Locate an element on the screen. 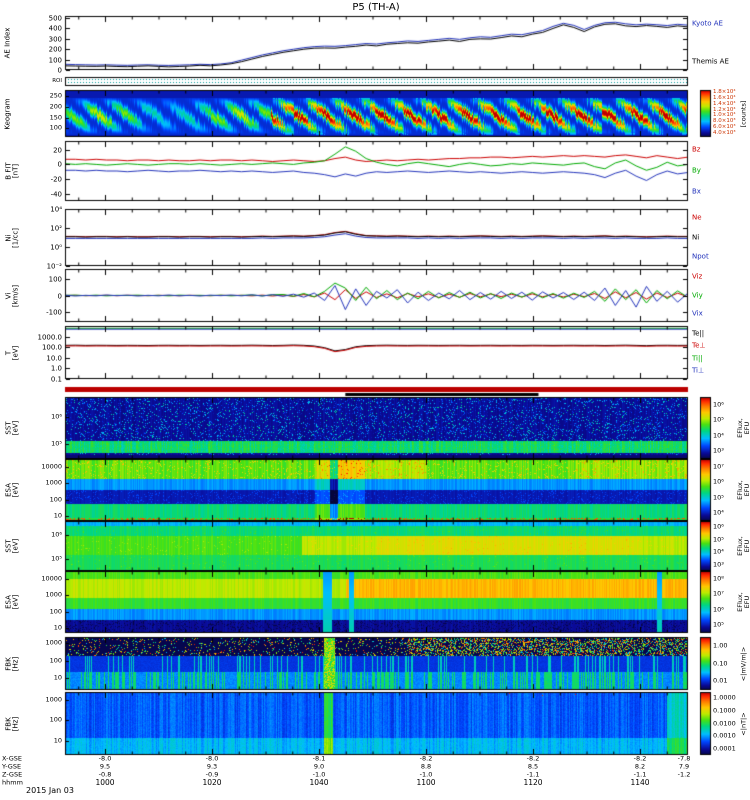 Image resolution: width=750 pixels, height=800 pixels. date-label: 2015 Jan 03 is located at coordinates (50, 790).